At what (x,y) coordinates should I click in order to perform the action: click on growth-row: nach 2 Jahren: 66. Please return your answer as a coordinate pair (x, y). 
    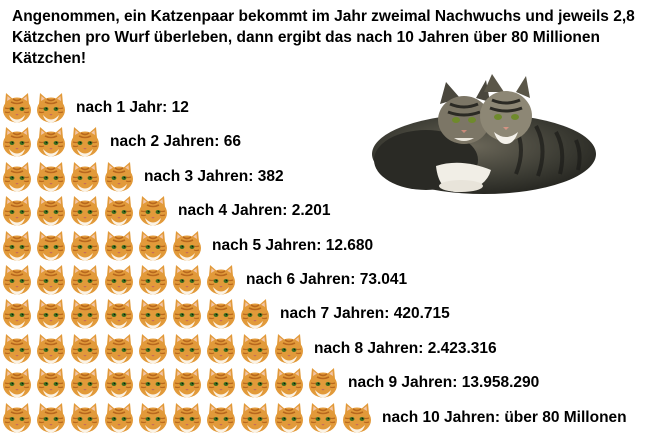
    Looking at the image, I should click on (120, 142).